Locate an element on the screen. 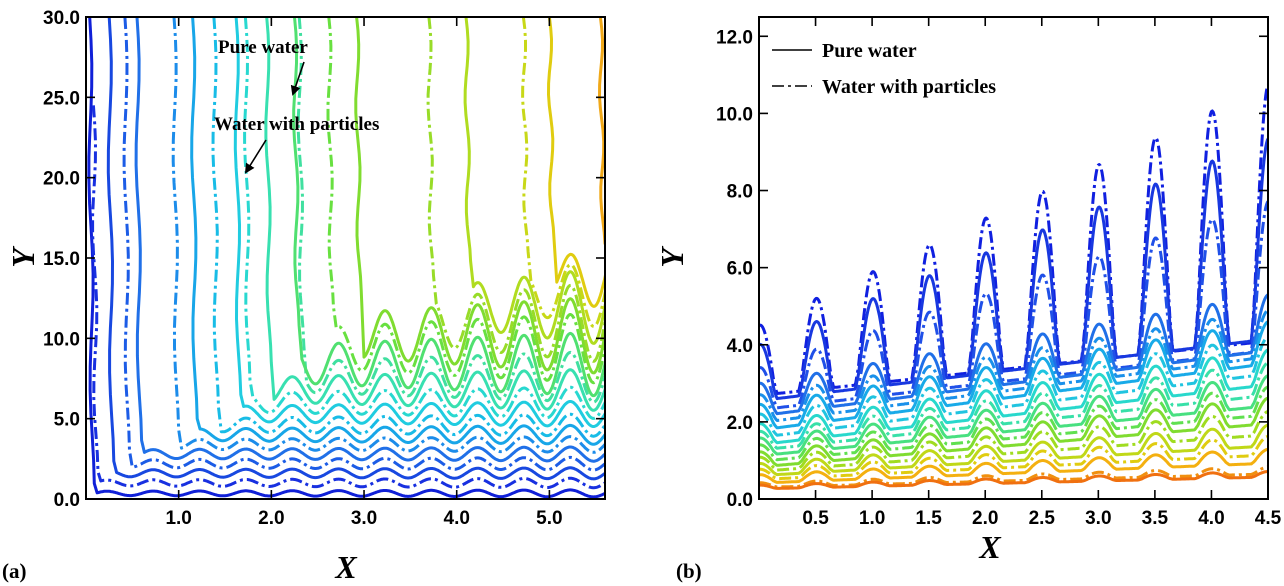 The height and width of the screenshot is (586, 1284). x-axis-title-b: X is located at coordinates (989, 547).